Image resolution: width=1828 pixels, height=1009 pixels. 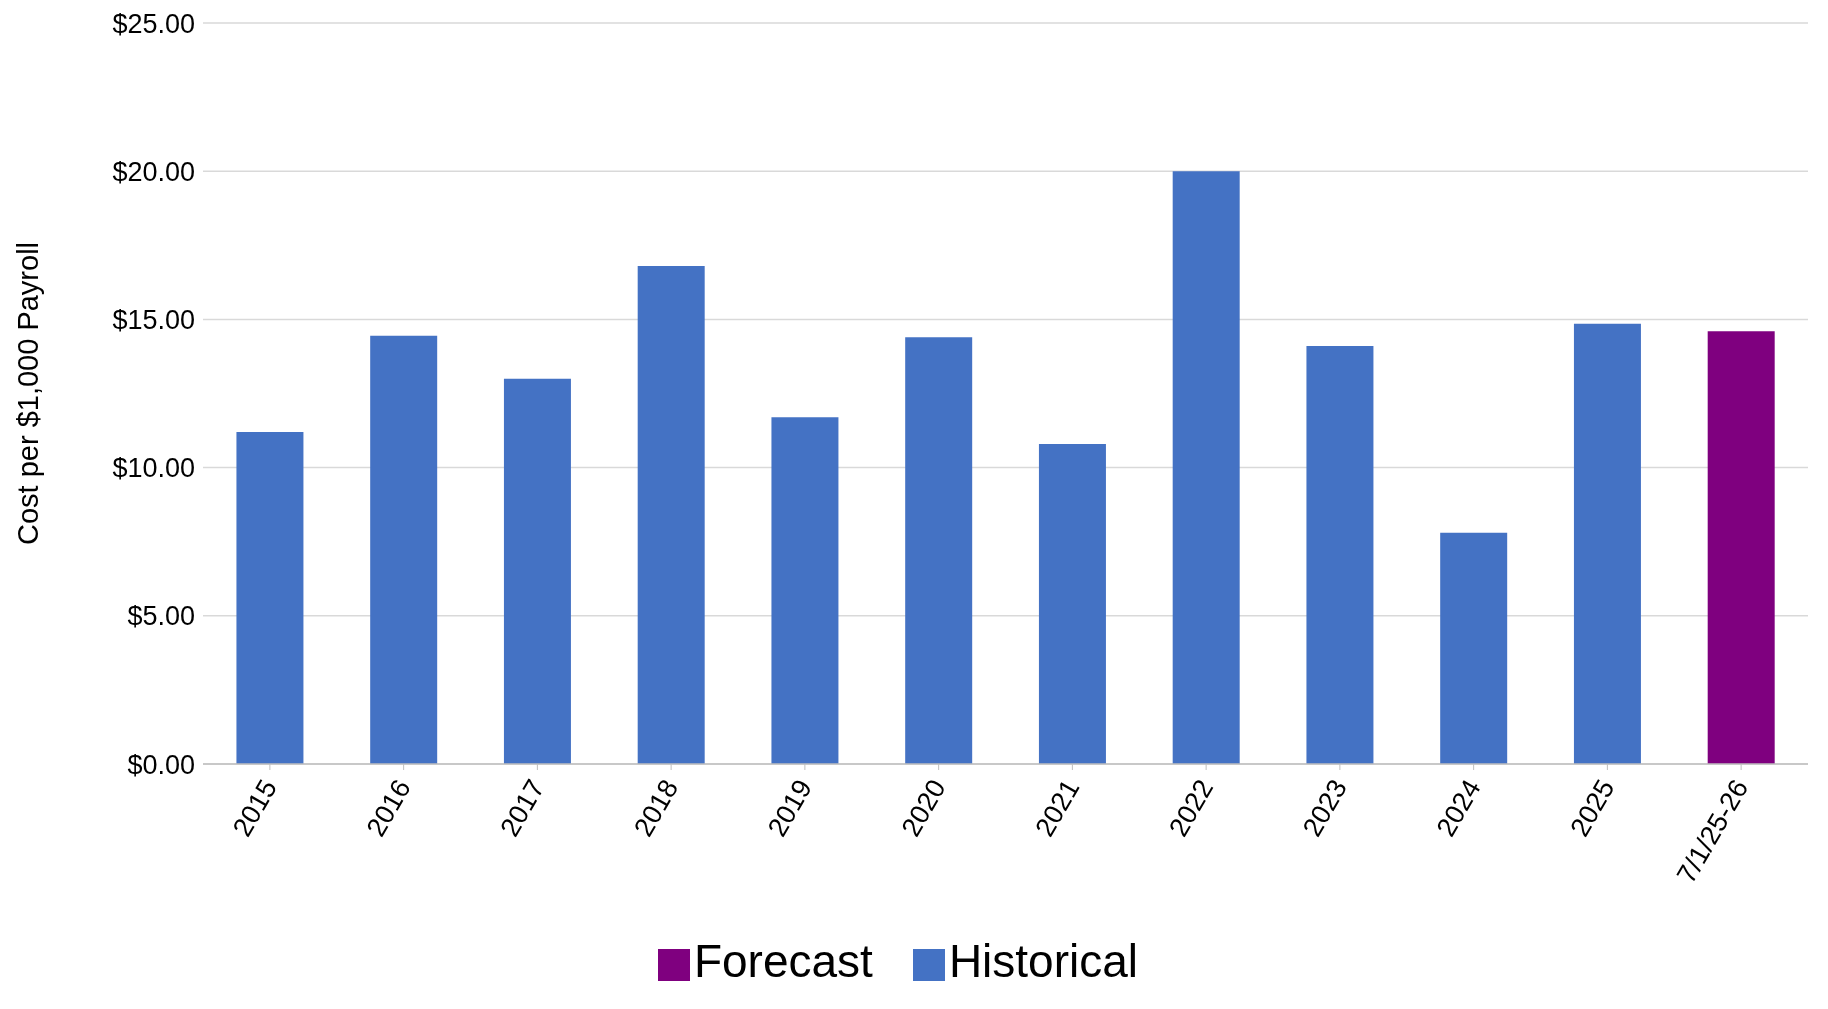 I want to click on y-tick-label: $10.00, so click(x=153, y=468).